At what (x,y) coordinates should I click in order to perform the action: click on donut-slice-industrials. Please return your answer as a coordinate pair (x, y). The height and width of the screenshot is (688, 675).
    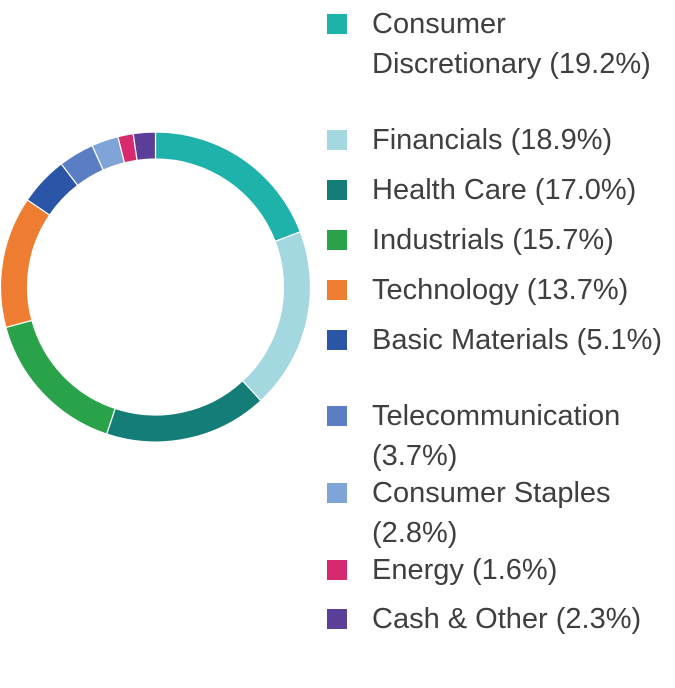
    Looking at the image, I should click on (60, 377).